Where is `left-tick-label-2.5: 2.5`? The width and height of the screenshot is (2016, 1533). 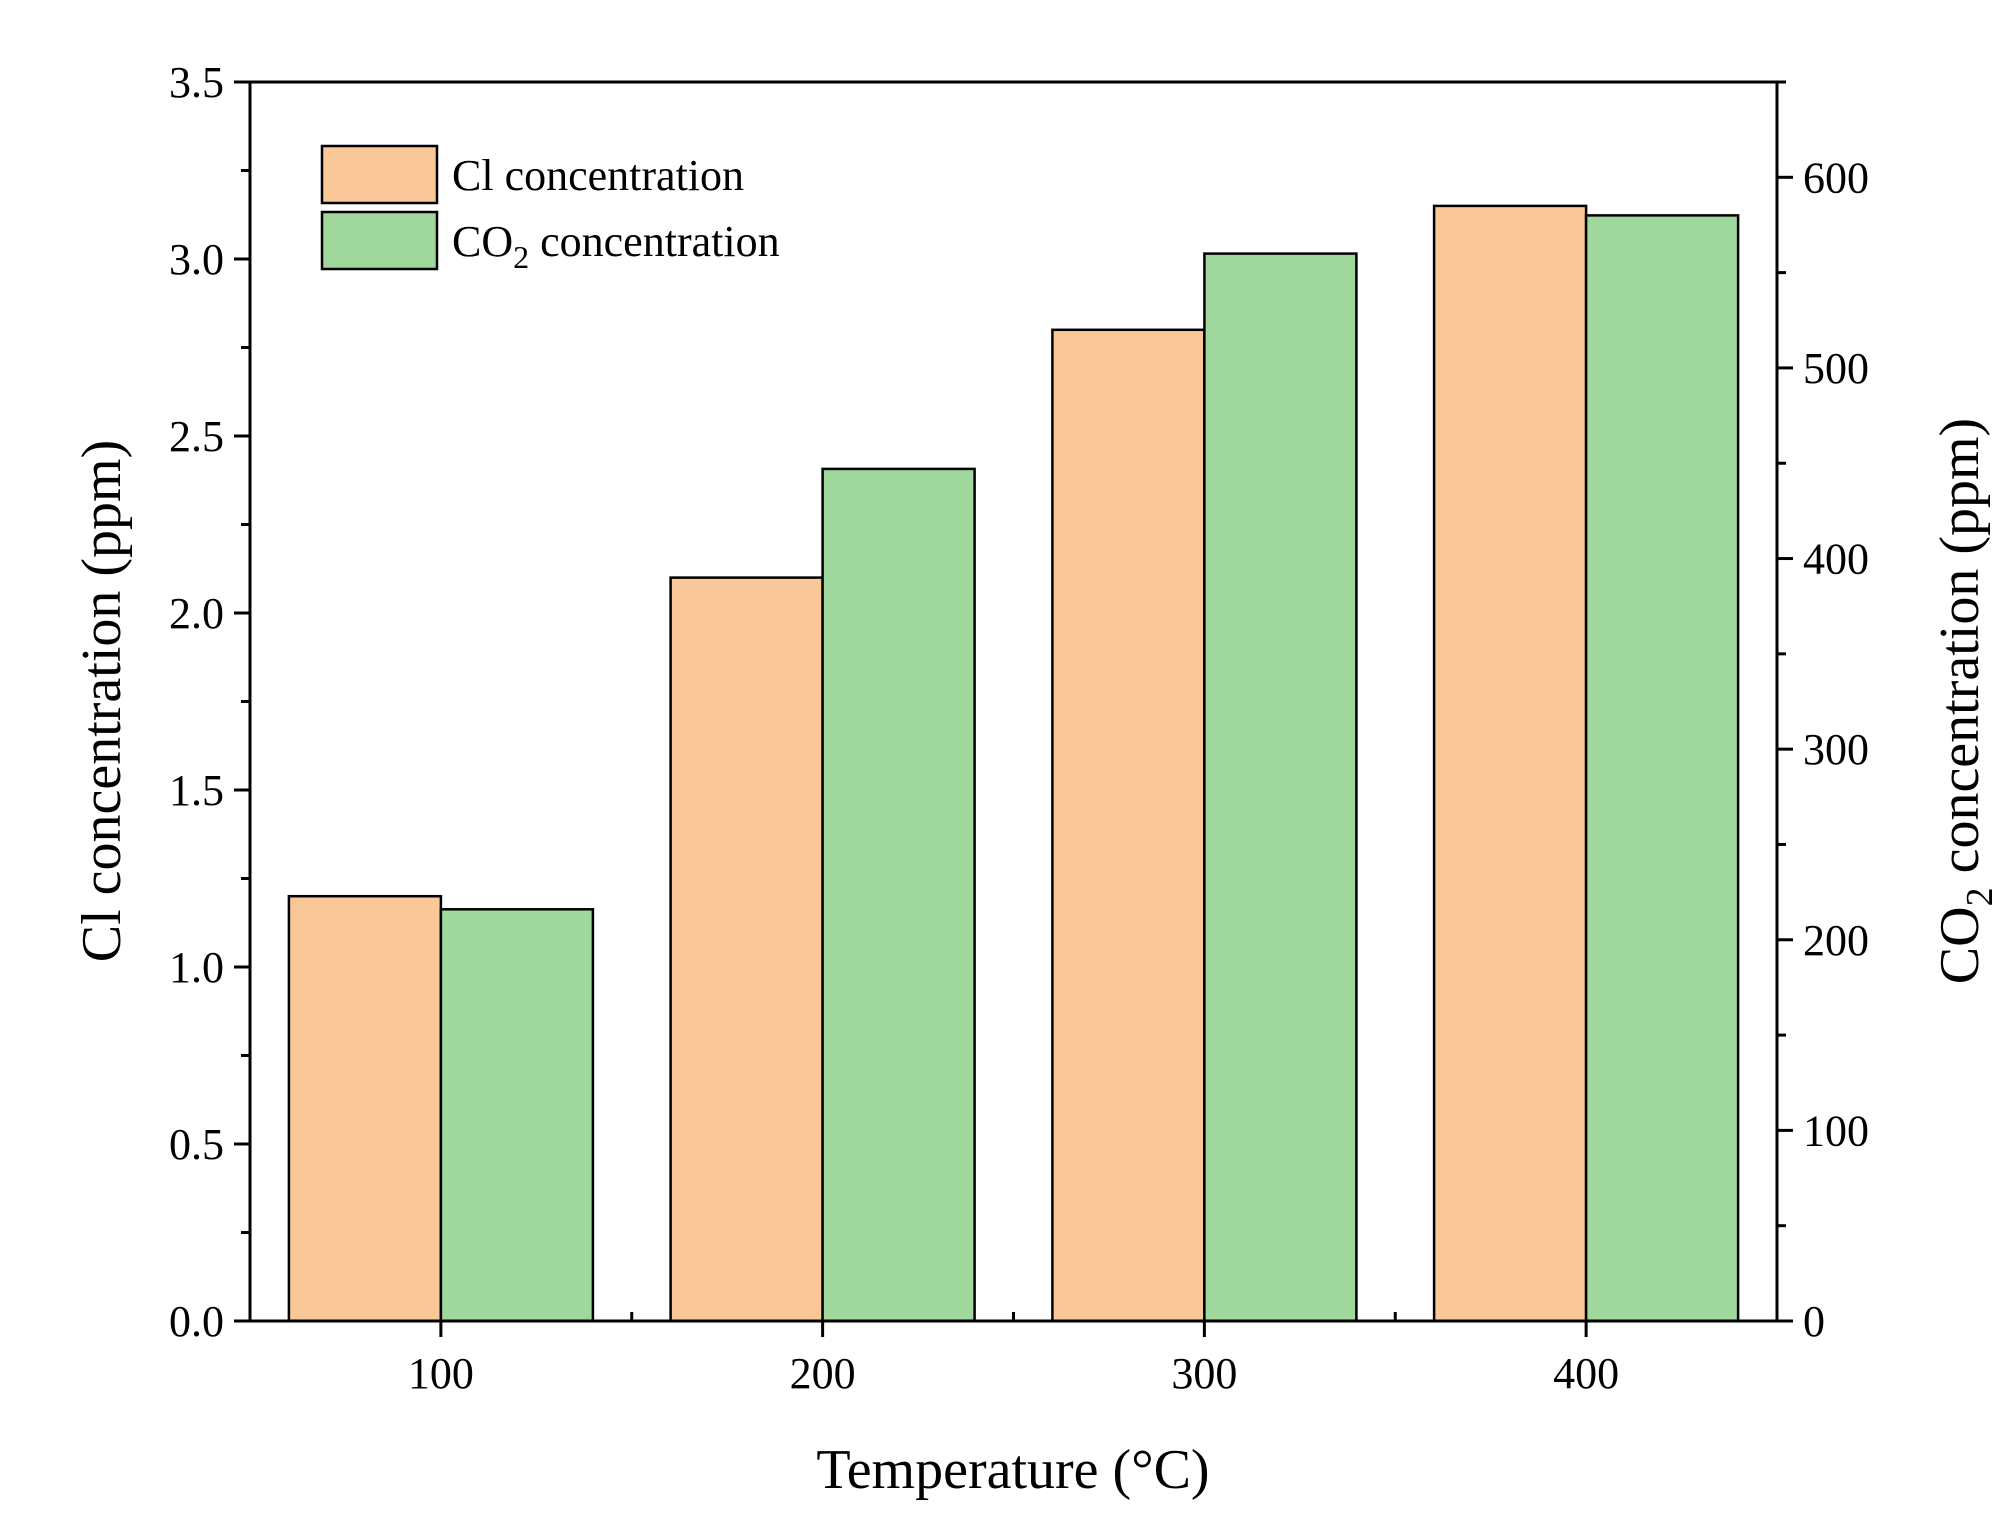 left-tick-label-2.5: 2.5 is located at coordinates (196, 436).